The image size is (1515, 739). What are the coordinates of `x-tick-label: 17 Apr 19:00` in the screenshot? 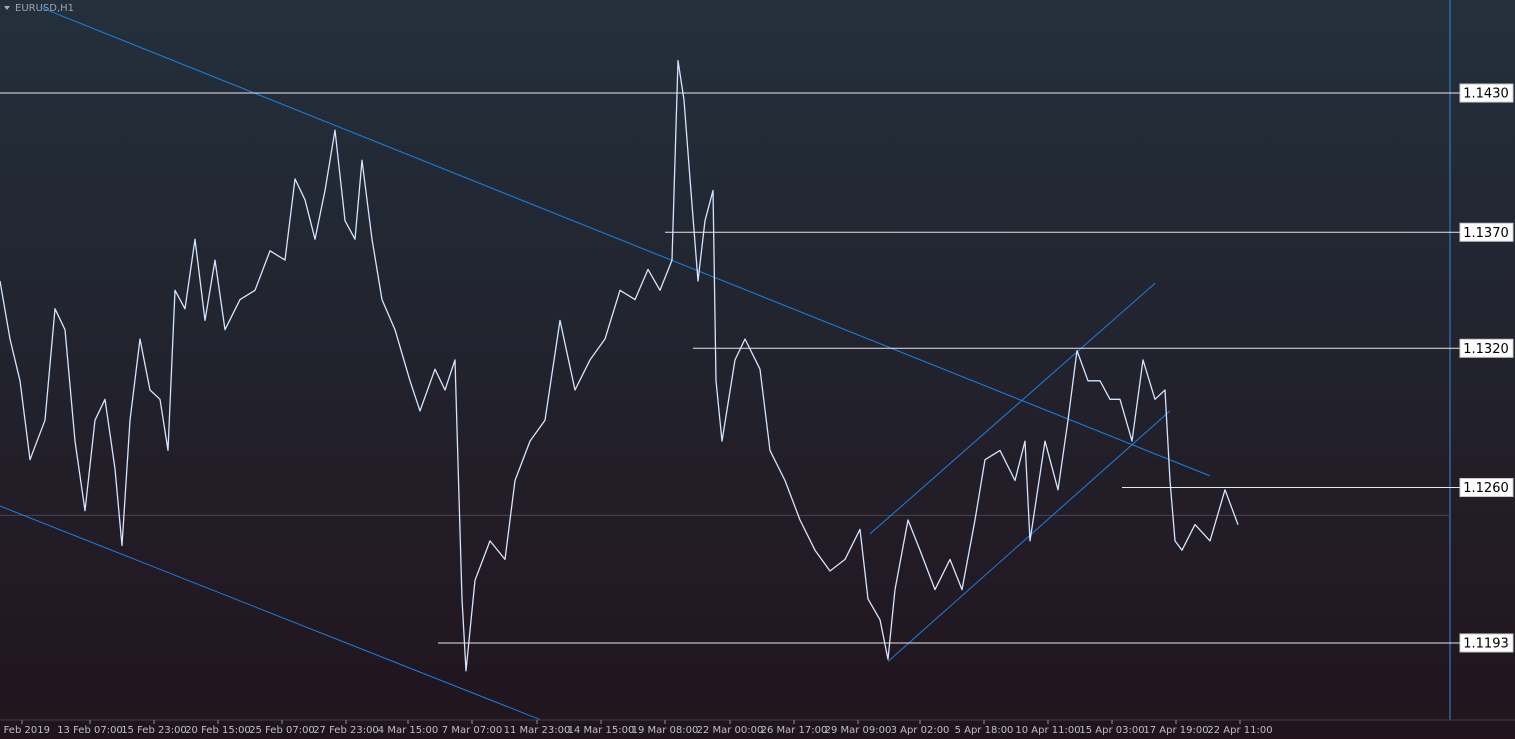 It's located at (1175, 730).